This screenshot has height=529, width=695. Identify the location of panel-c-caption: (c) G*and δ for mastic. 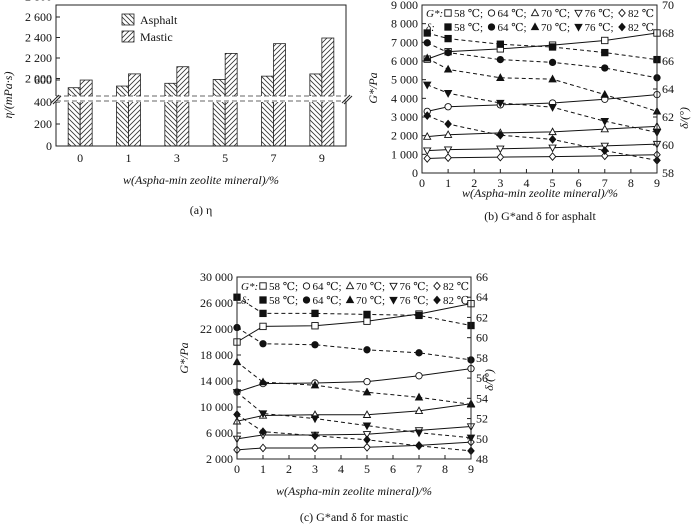
(354, 517).